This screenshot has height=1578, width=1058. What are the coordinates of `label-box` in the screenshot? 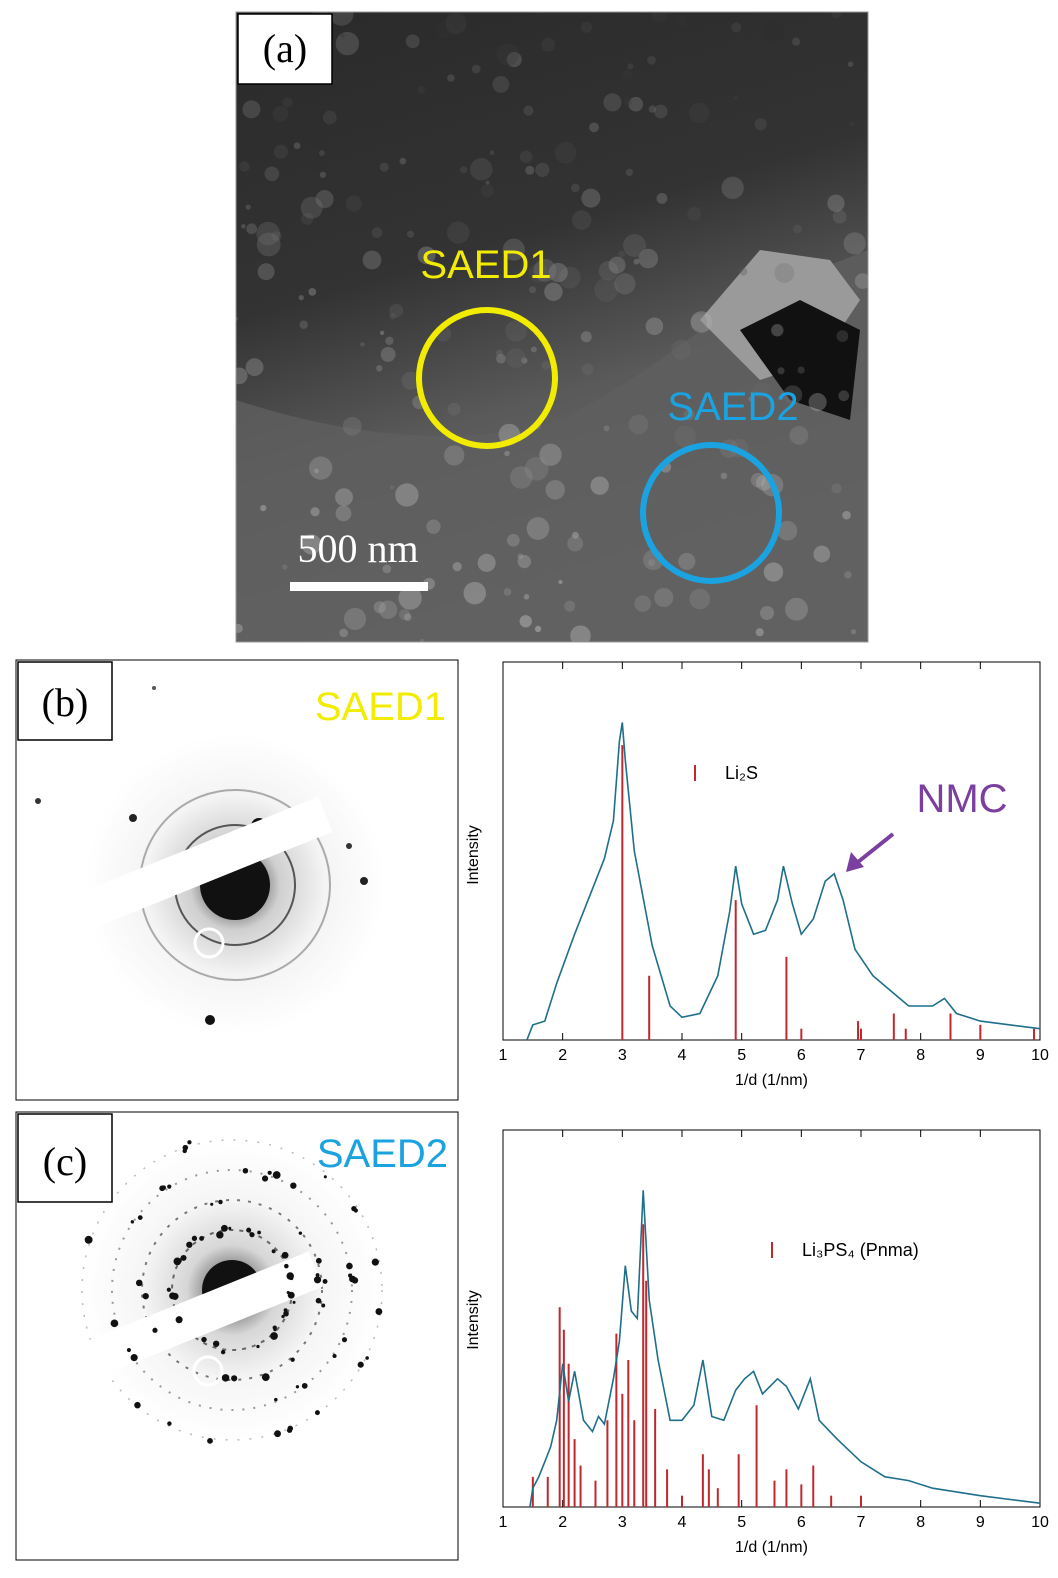 It's located at (65, 701).